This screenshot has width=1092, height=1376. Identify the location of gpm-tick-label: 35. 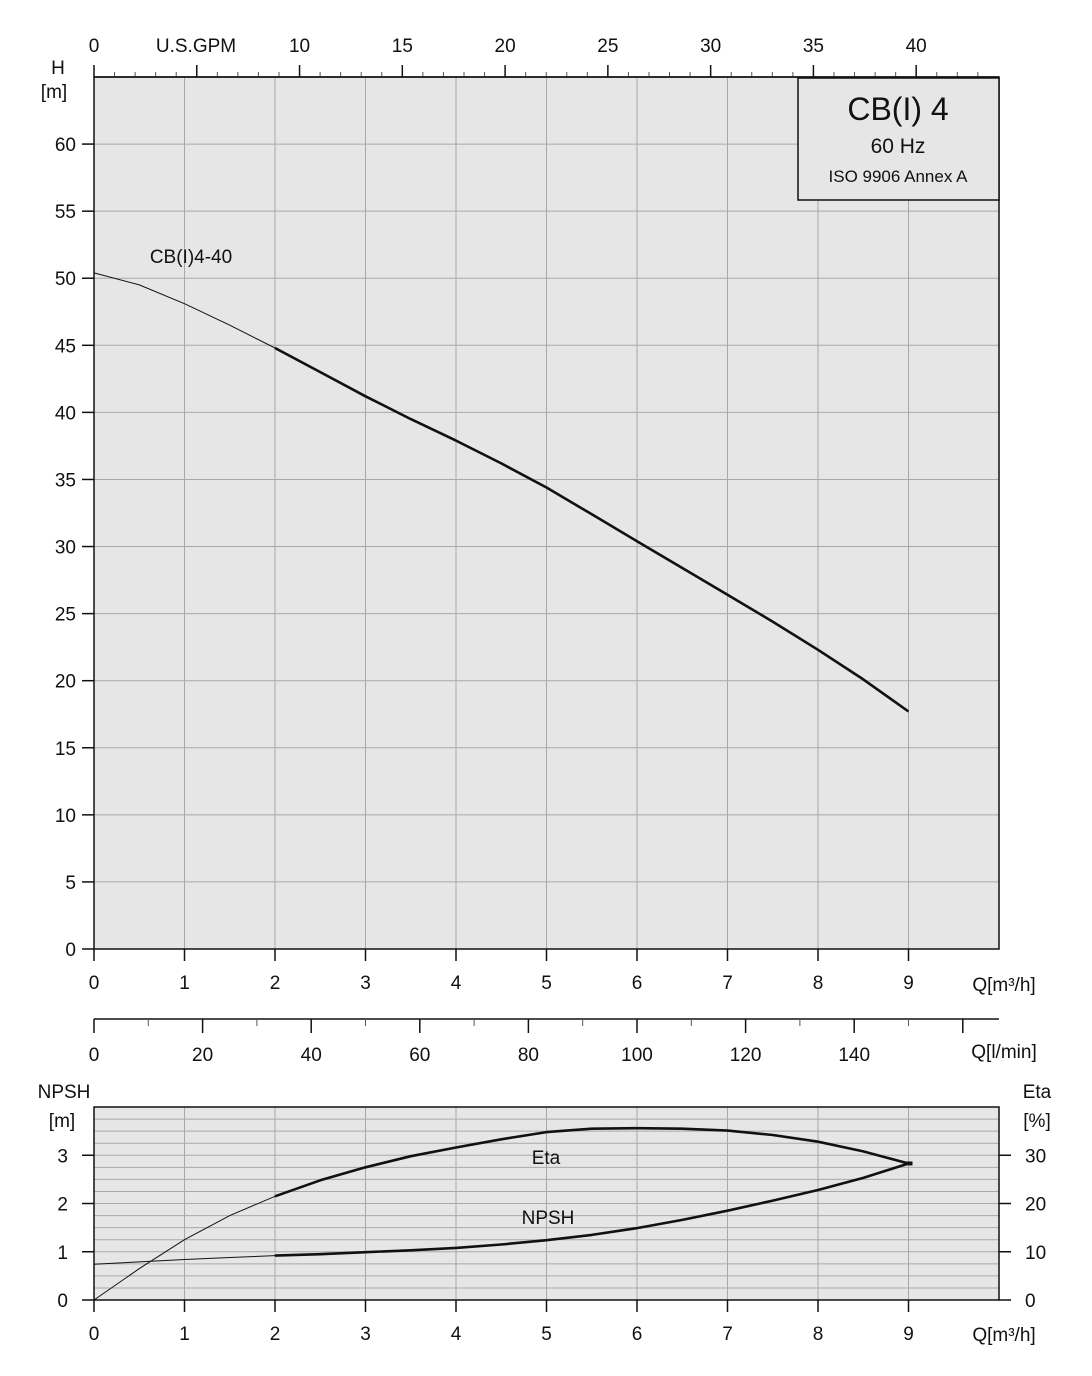
(813, 46).